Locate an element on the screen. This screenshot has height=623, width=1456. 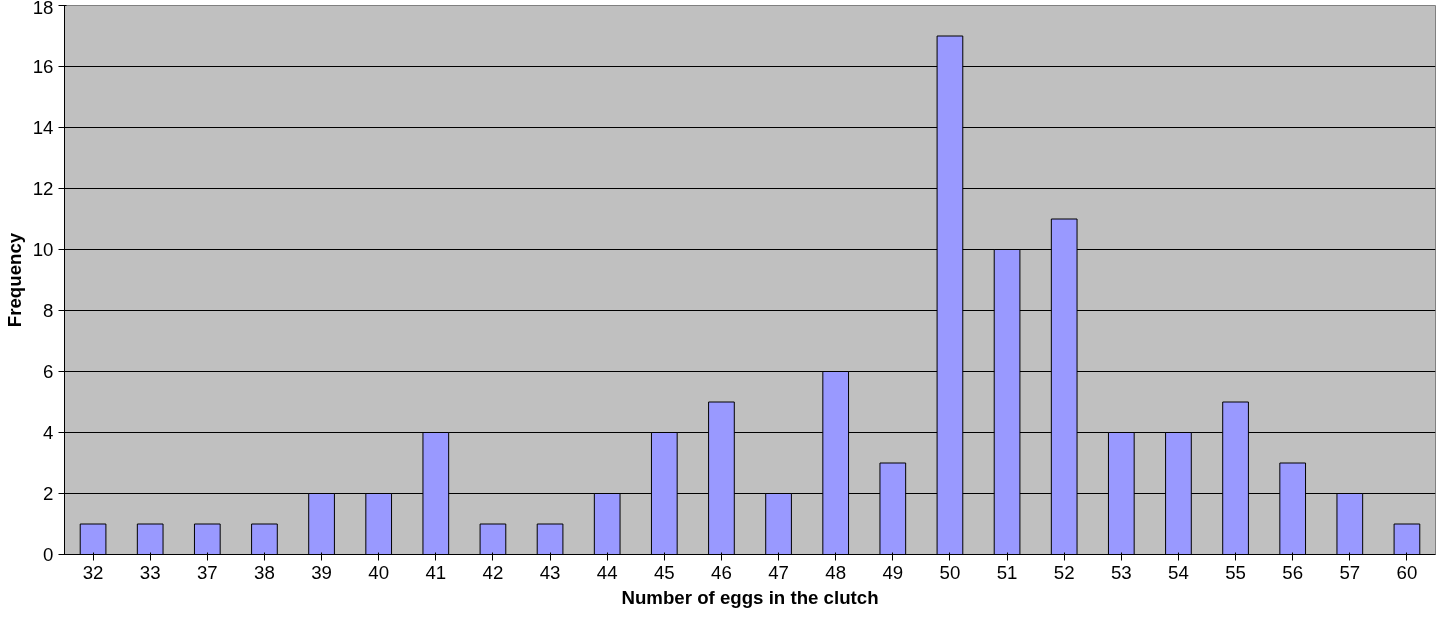
x-tick-label: 54 is located at coordinates (1178, 572).